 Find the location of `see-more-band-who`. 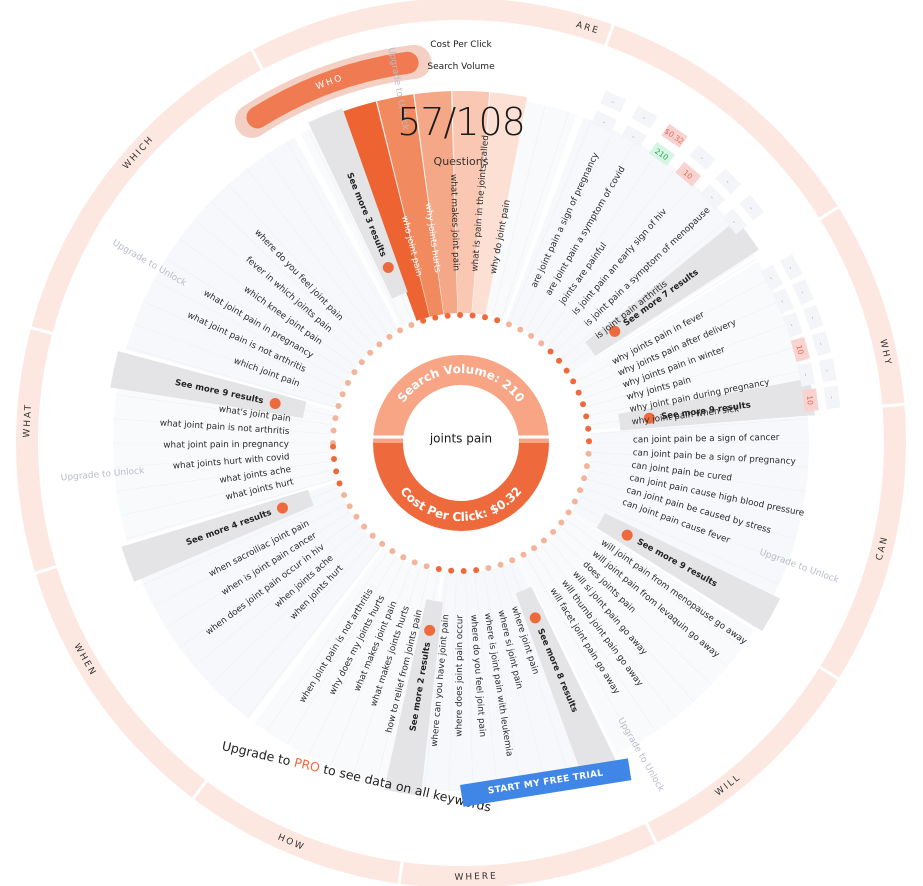

see-more-band-who is located at coordinates (358, 203).